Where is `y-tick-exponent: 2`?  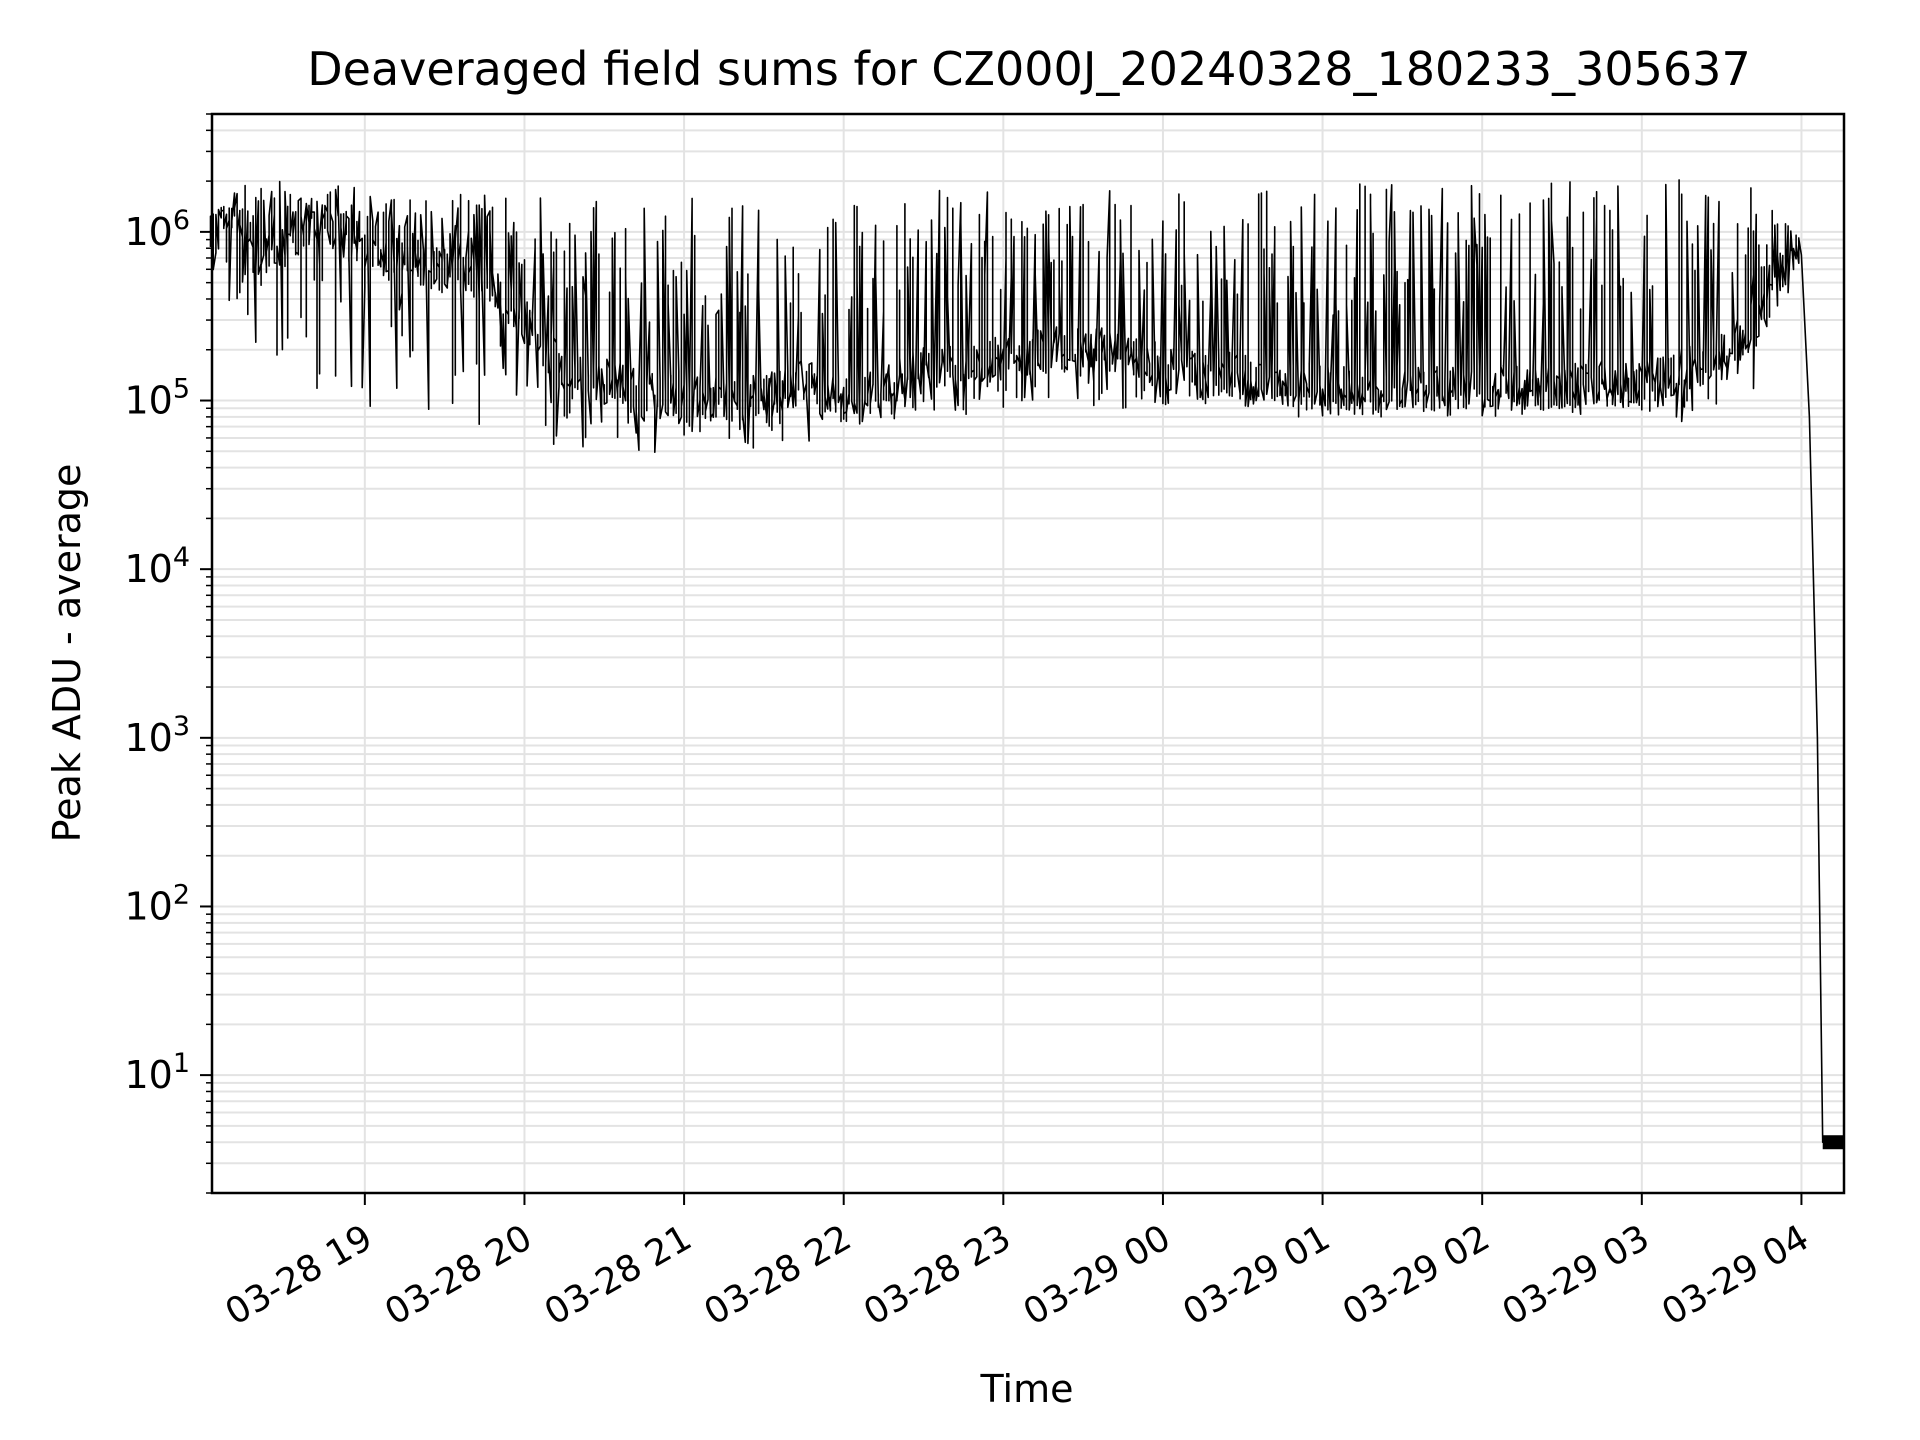 y-tick-exponent: 2 is located at coordinates (181, 894).